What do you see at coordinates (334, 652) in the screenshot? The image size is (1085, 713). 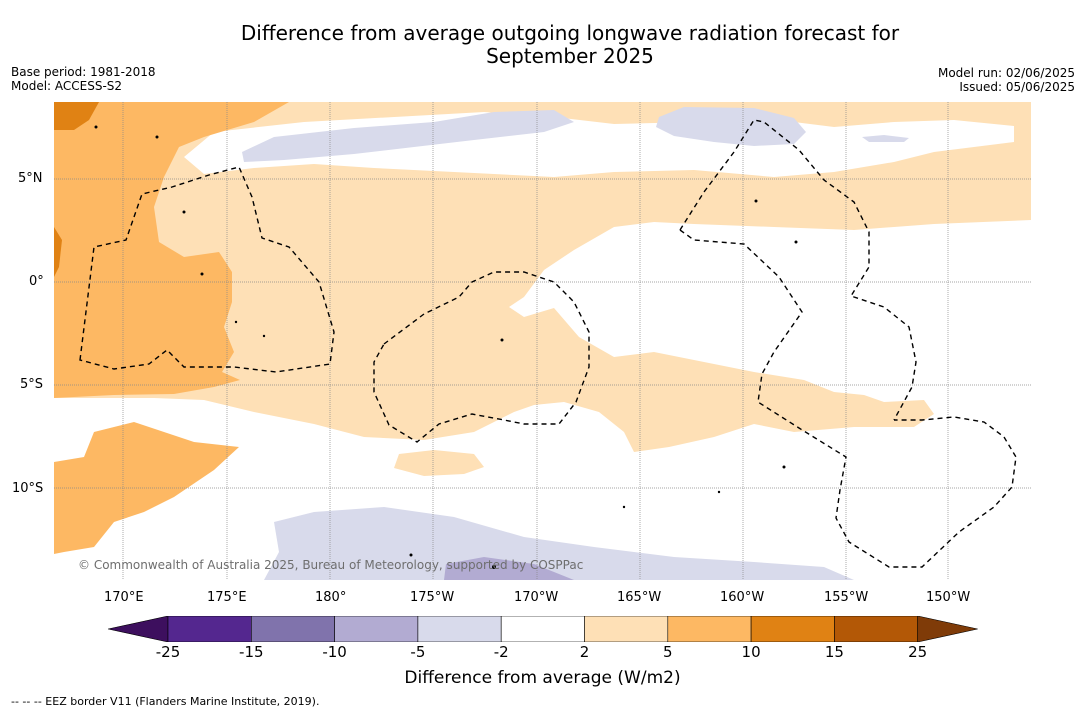 I see `colorbar-tick-label: -10` at bounding box center [334, 652].